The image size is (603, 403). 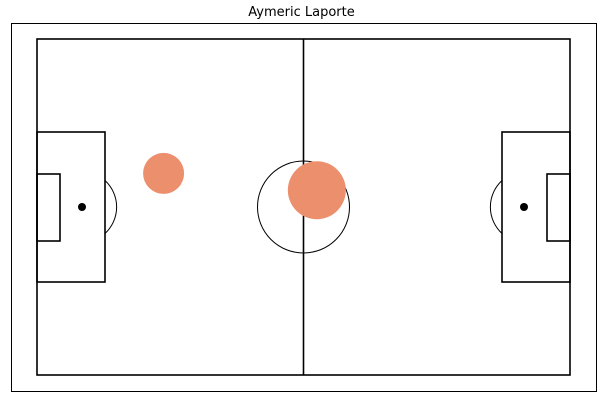 I want to click on left-penalty-arc, so click(x=111, y=207).